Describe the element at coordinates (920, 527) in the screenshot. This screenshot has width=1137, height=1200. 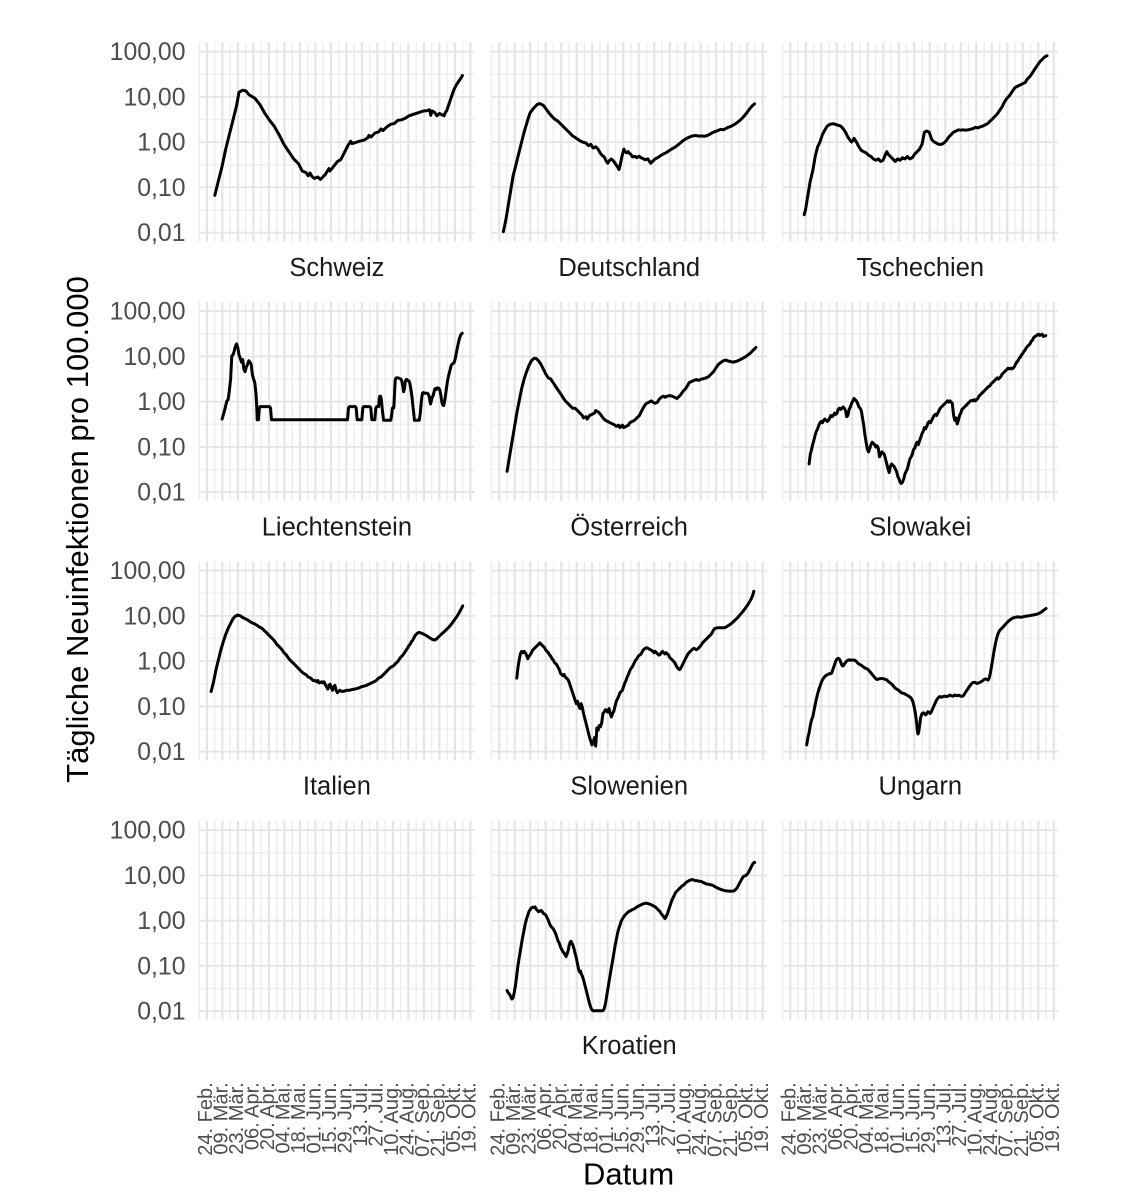
I see `svg-text: Slowakei` at that location.